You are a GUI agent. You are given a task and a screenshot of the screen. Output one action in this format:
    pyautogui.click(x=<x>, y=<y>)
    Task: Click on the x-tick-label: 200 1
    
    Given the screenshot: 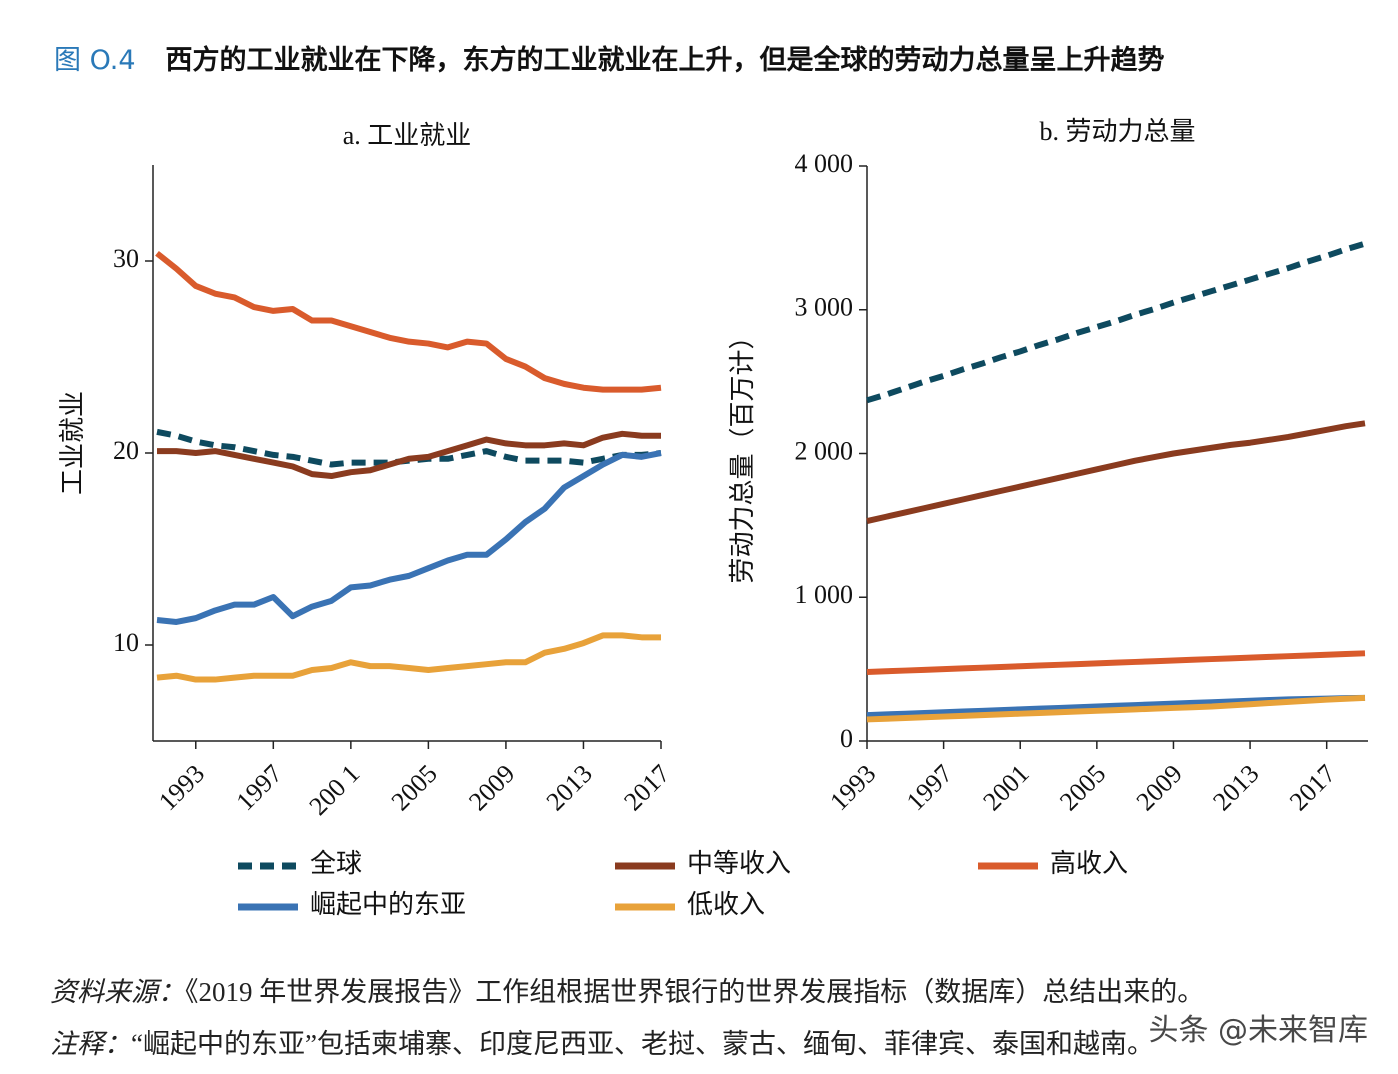 What is the action you would take?
    pyautogui.click(x=334, y=790)
    